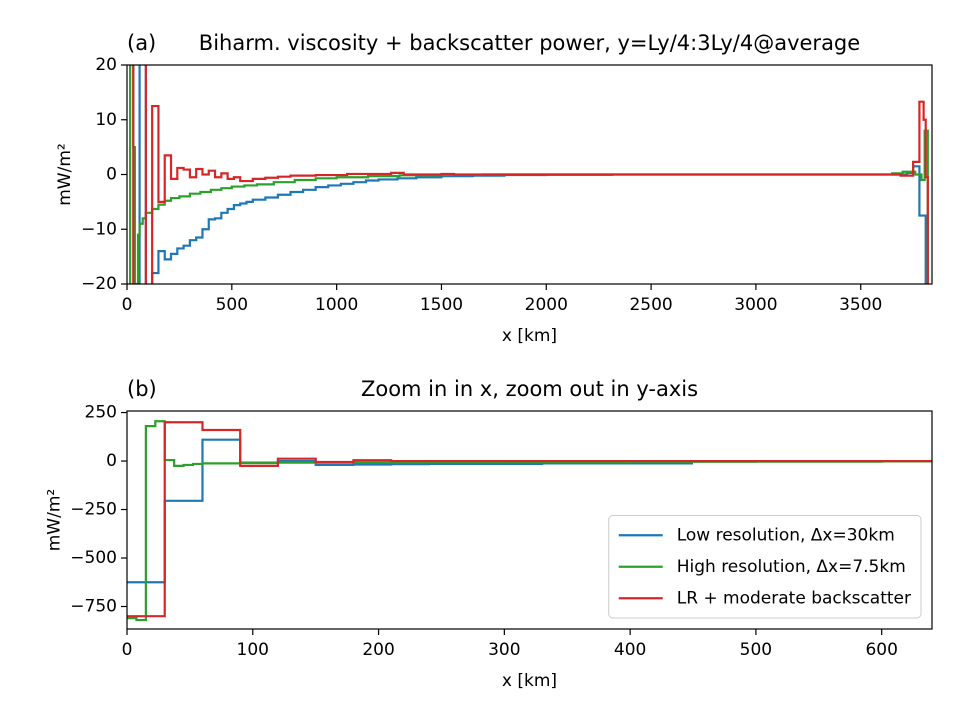 This screenshot has height=720, width=960. Describe the element at coordinates (93, 558) in the screenshot. I see `y-tick-label: −500` at that location.